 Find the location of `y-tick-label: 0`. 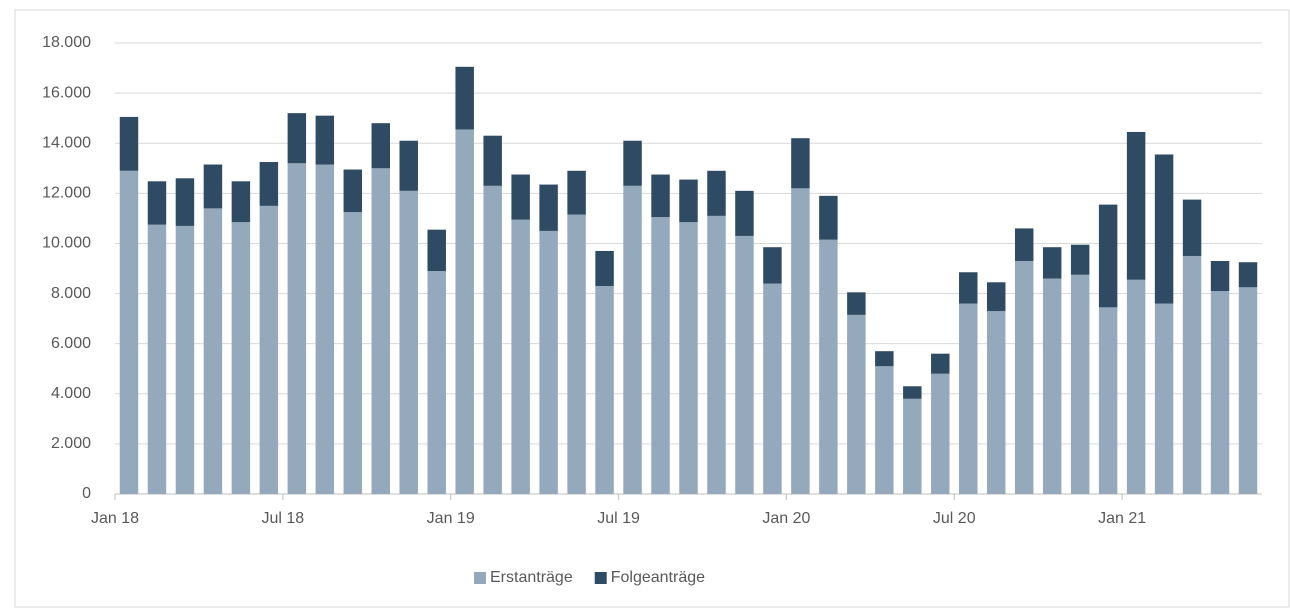

y-tick-label: 0 is located at coordinates (86, 493).